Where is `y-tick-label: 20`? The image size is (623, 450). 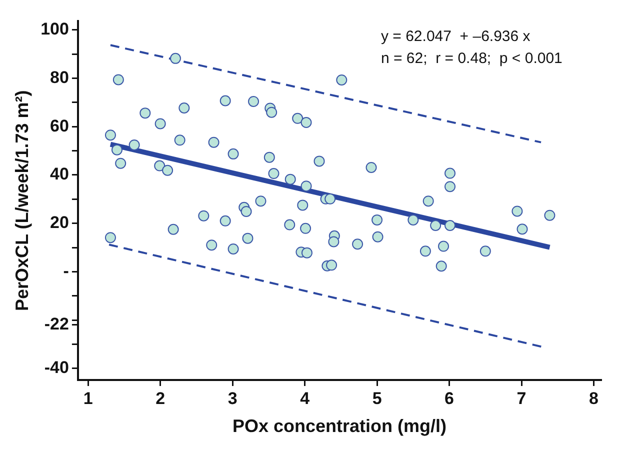 y-tick-label: 20 is located at coordinates (59, 222).